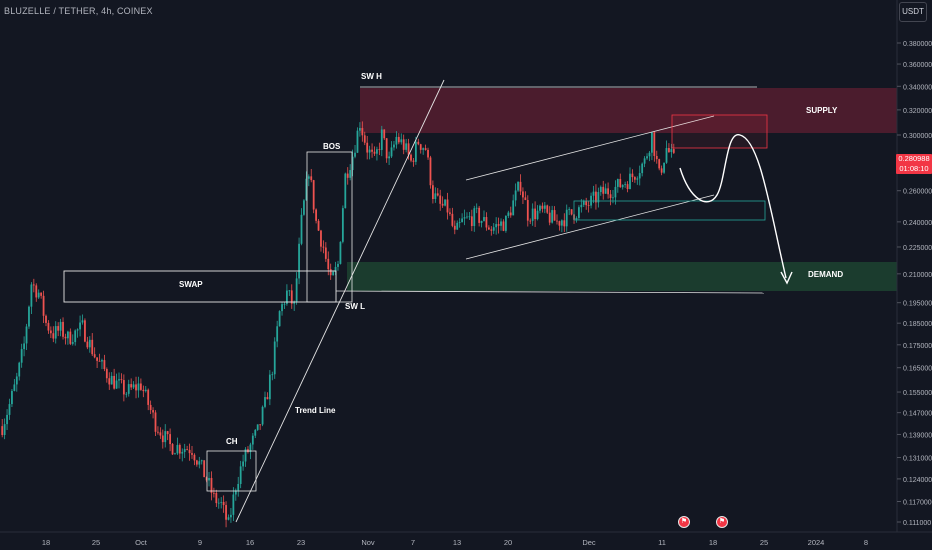 This screenshot has width=932, height=550. Describe the element at coordinates (914, 168) in the screenshot. I see `bar-countdown: 01:08:10` at that location.